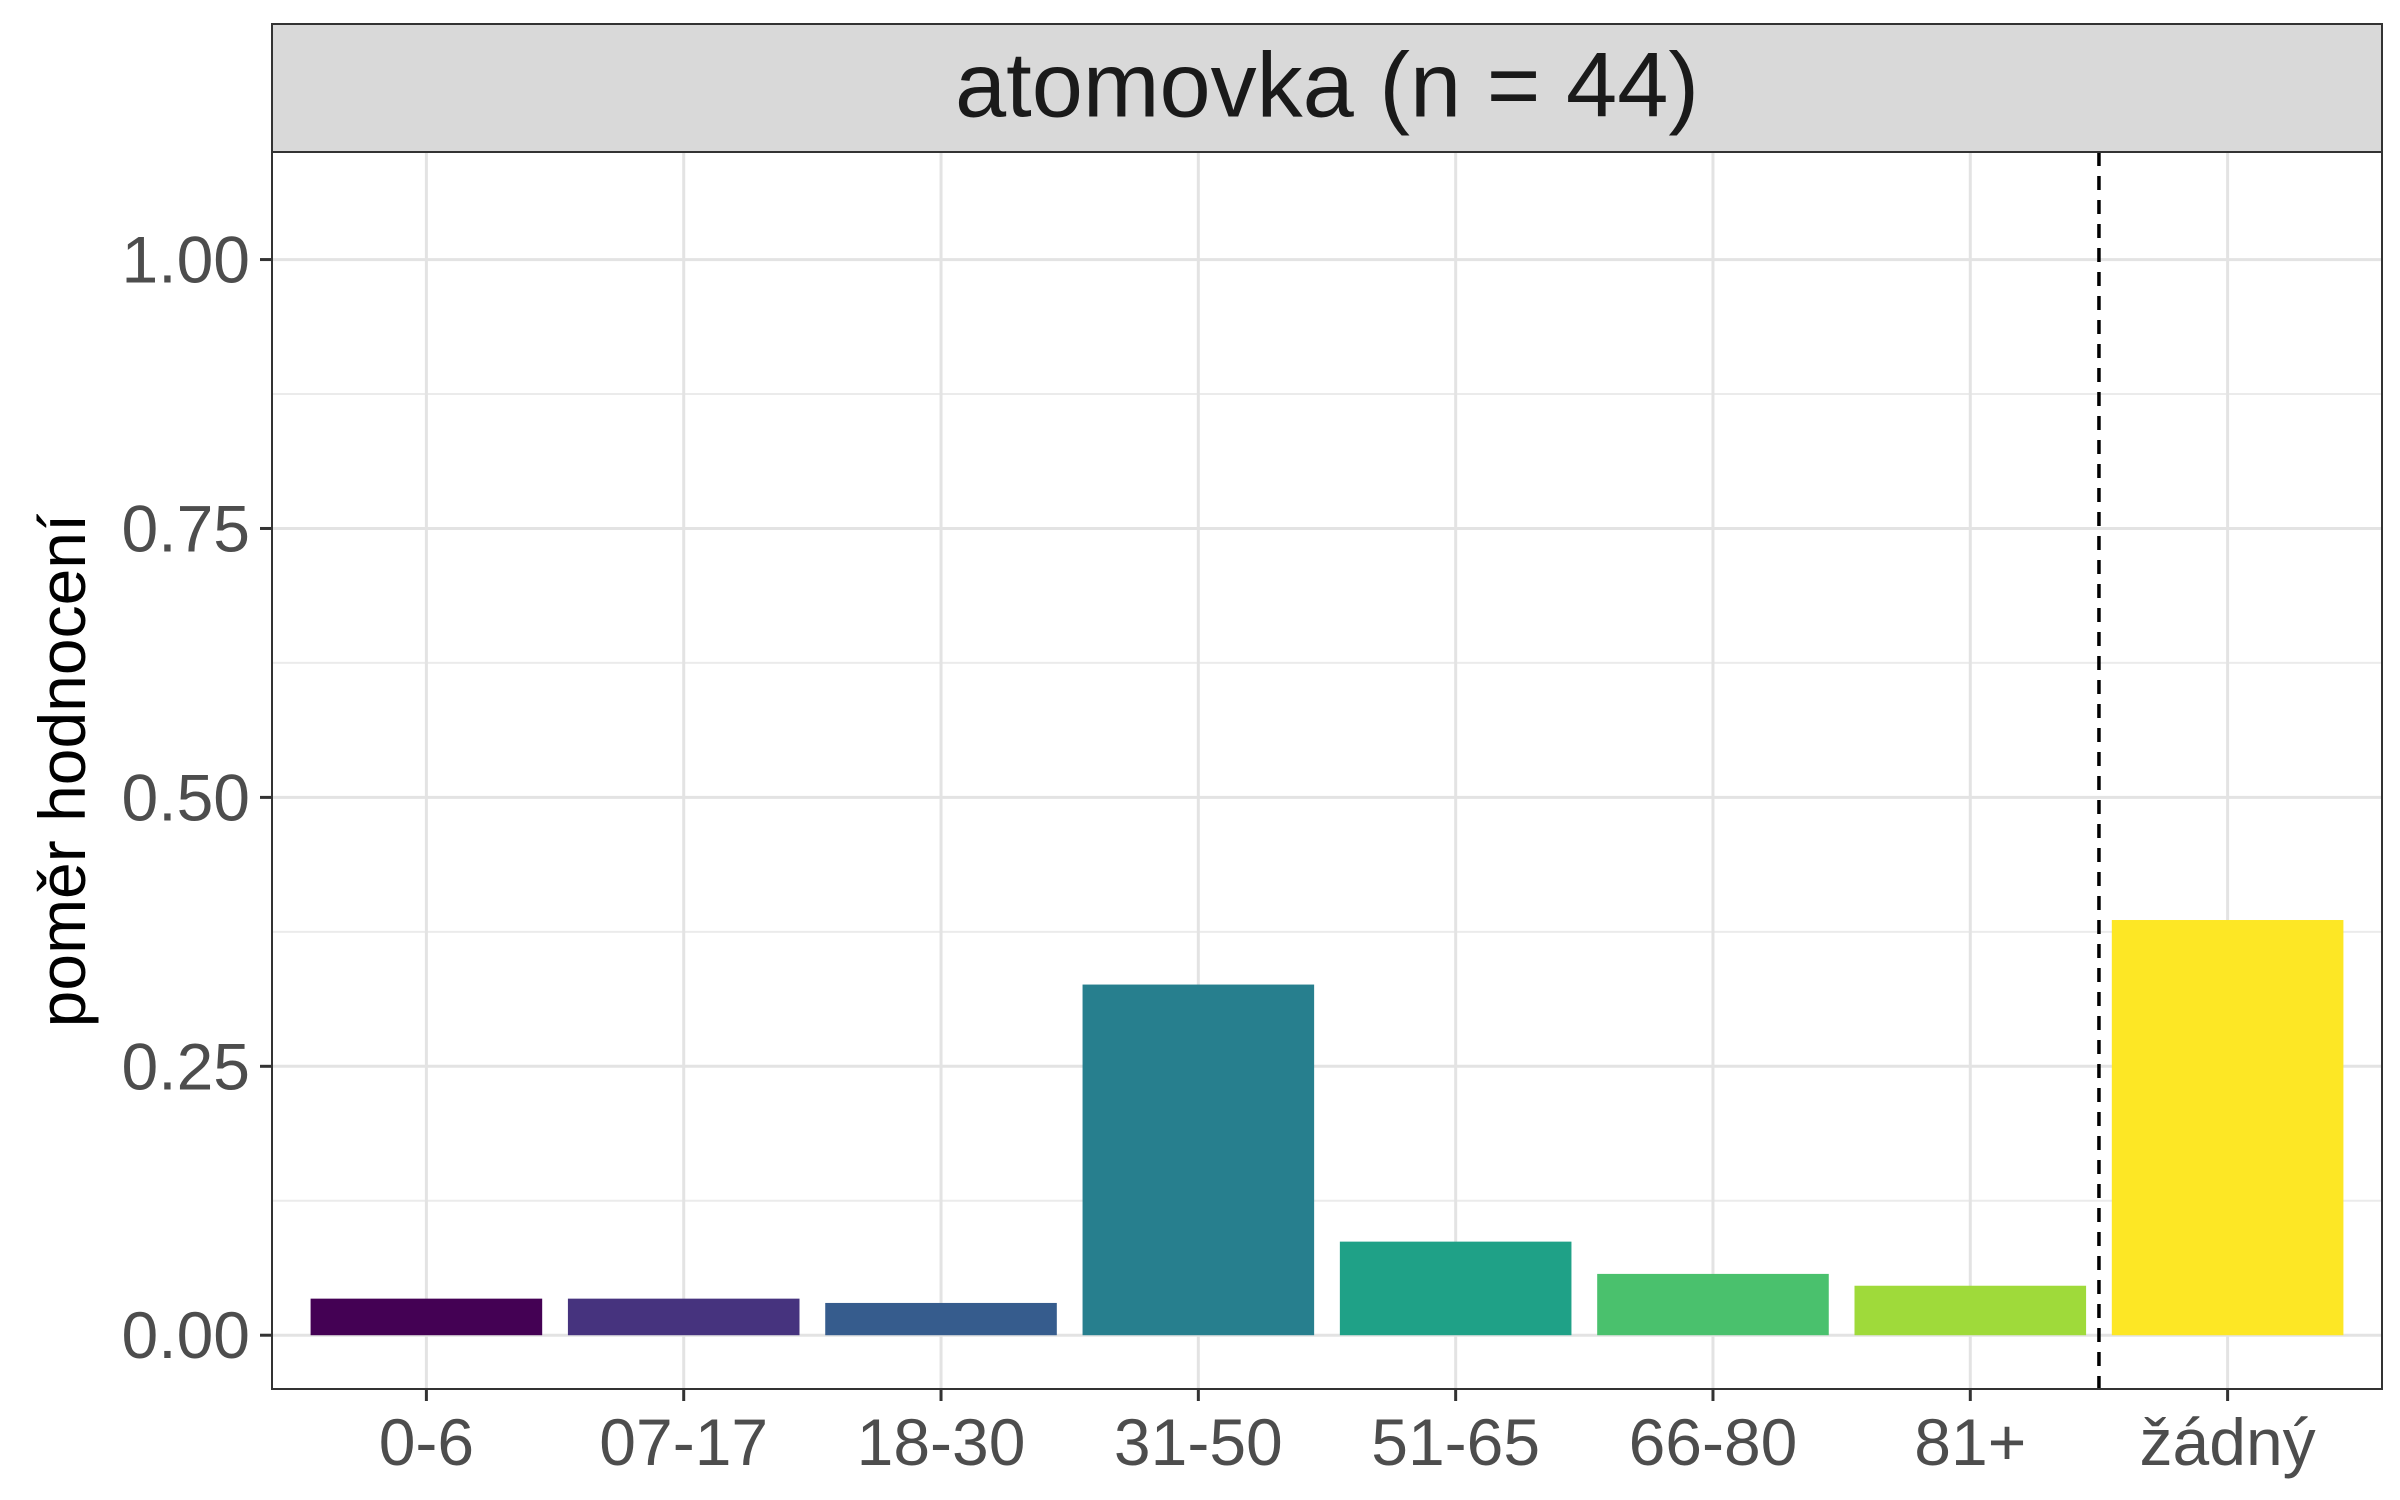 This screenshot has width=2400, height=1500. Describe the element at coordinates (1970, 1442) in the screenshot. I see `x-tick-label: 81+` at that location.